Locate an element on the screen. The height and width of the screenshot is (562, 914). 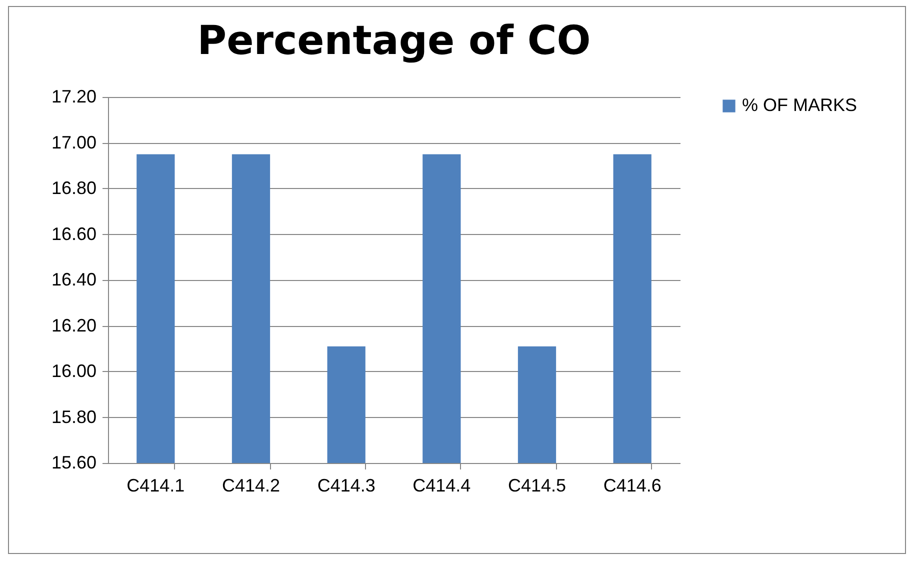
x-tick-label: C414.2 is located at coordinates (251, 486).